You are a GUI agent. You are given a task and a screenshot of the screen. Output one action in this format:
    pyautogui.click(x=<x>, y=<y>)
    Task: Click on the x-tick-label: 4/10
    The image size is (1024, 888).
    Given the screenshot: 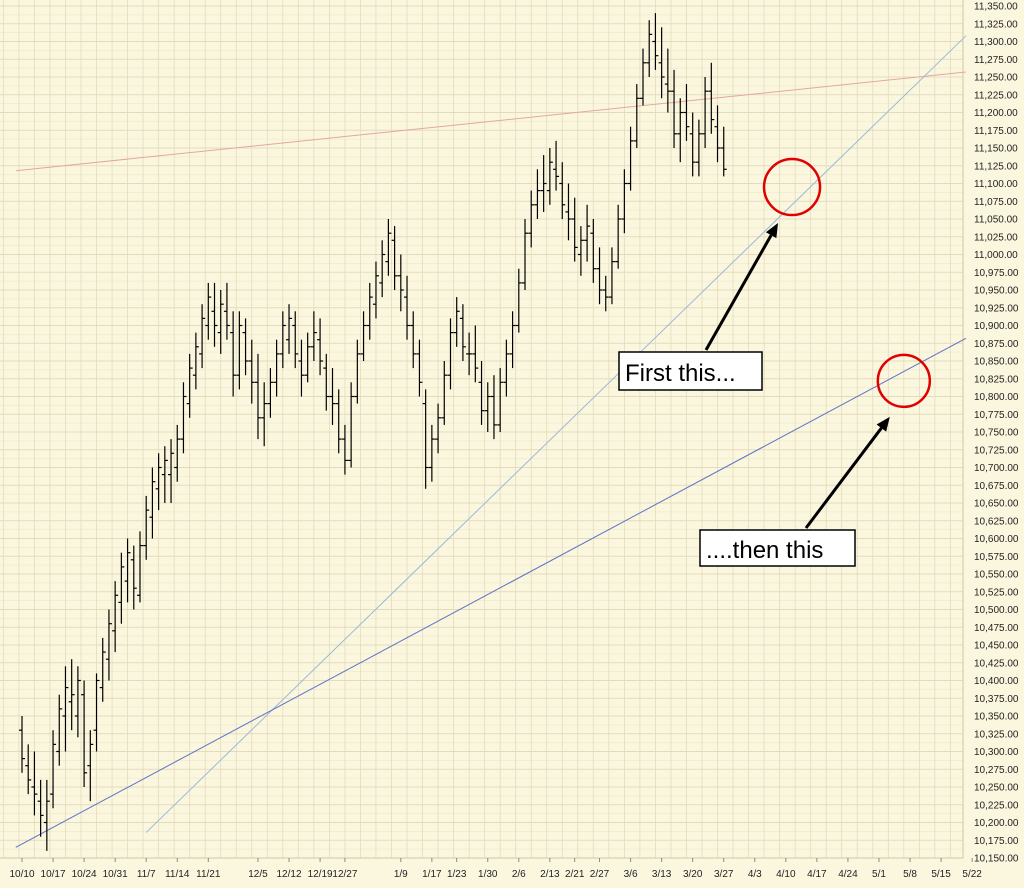 What is the action you would take?
    pyautogui.click(x=786, y=874)
    